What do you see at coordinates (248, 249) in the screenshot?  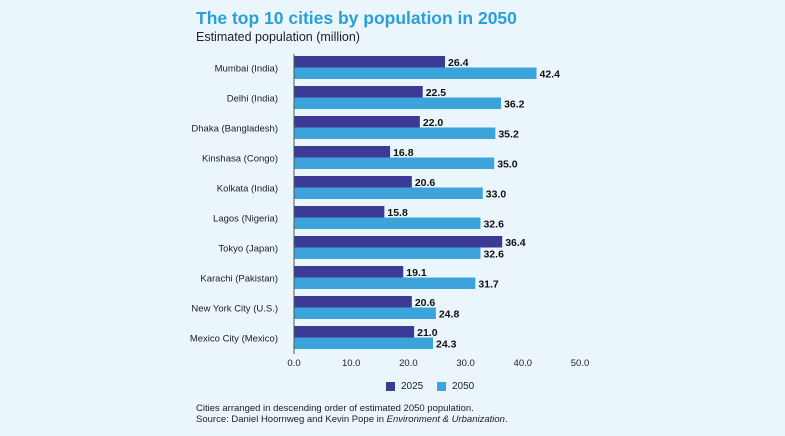 I see `category-label: Tokyo (Japan)` at bounding box center [248, 249].